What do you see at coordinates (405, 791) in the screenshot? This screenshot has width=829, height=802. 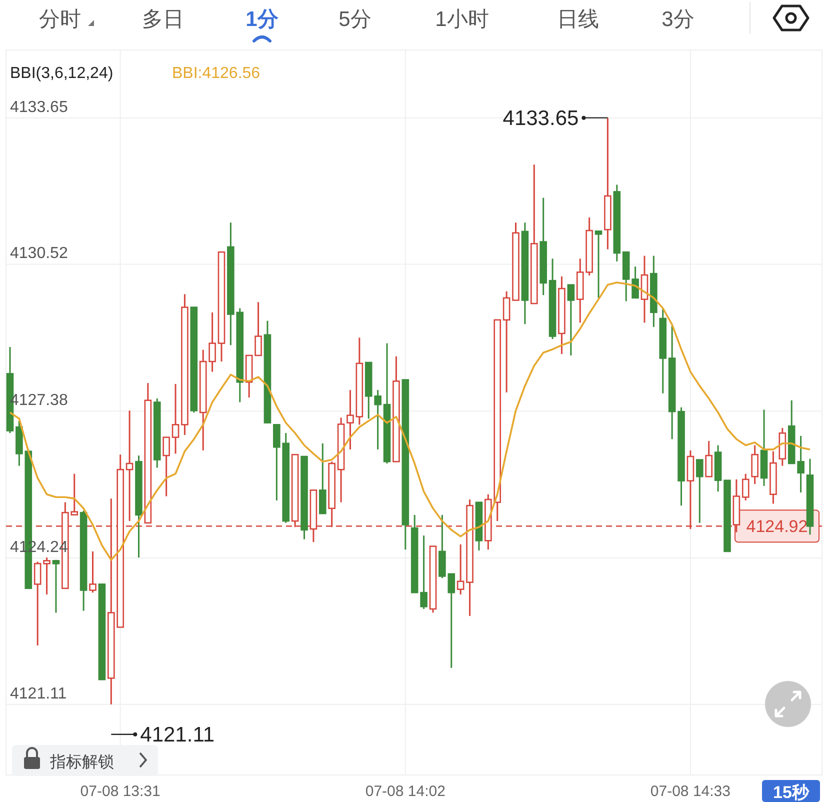 I see `x-tick-label: 07-08 14:02` at bounding box center [405, 791].